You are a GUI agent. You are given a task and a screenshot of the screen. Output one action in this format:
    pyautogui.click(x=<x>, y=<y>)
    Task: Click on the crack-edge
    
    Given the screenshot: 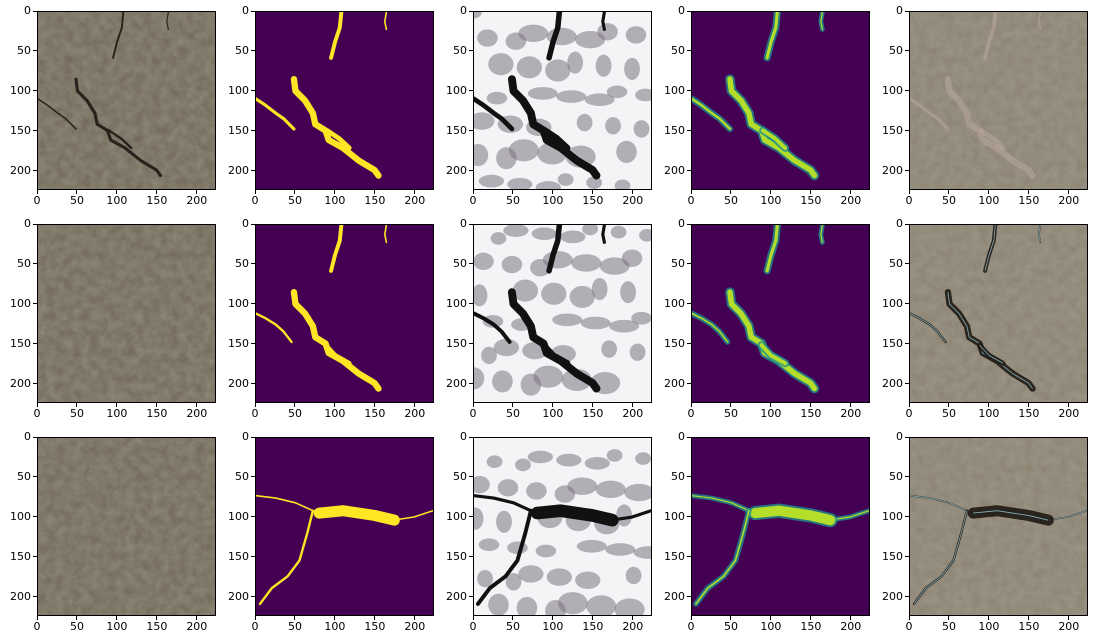 What is the action you would take?
    pyautogui.click(x=1011, y=515)
    